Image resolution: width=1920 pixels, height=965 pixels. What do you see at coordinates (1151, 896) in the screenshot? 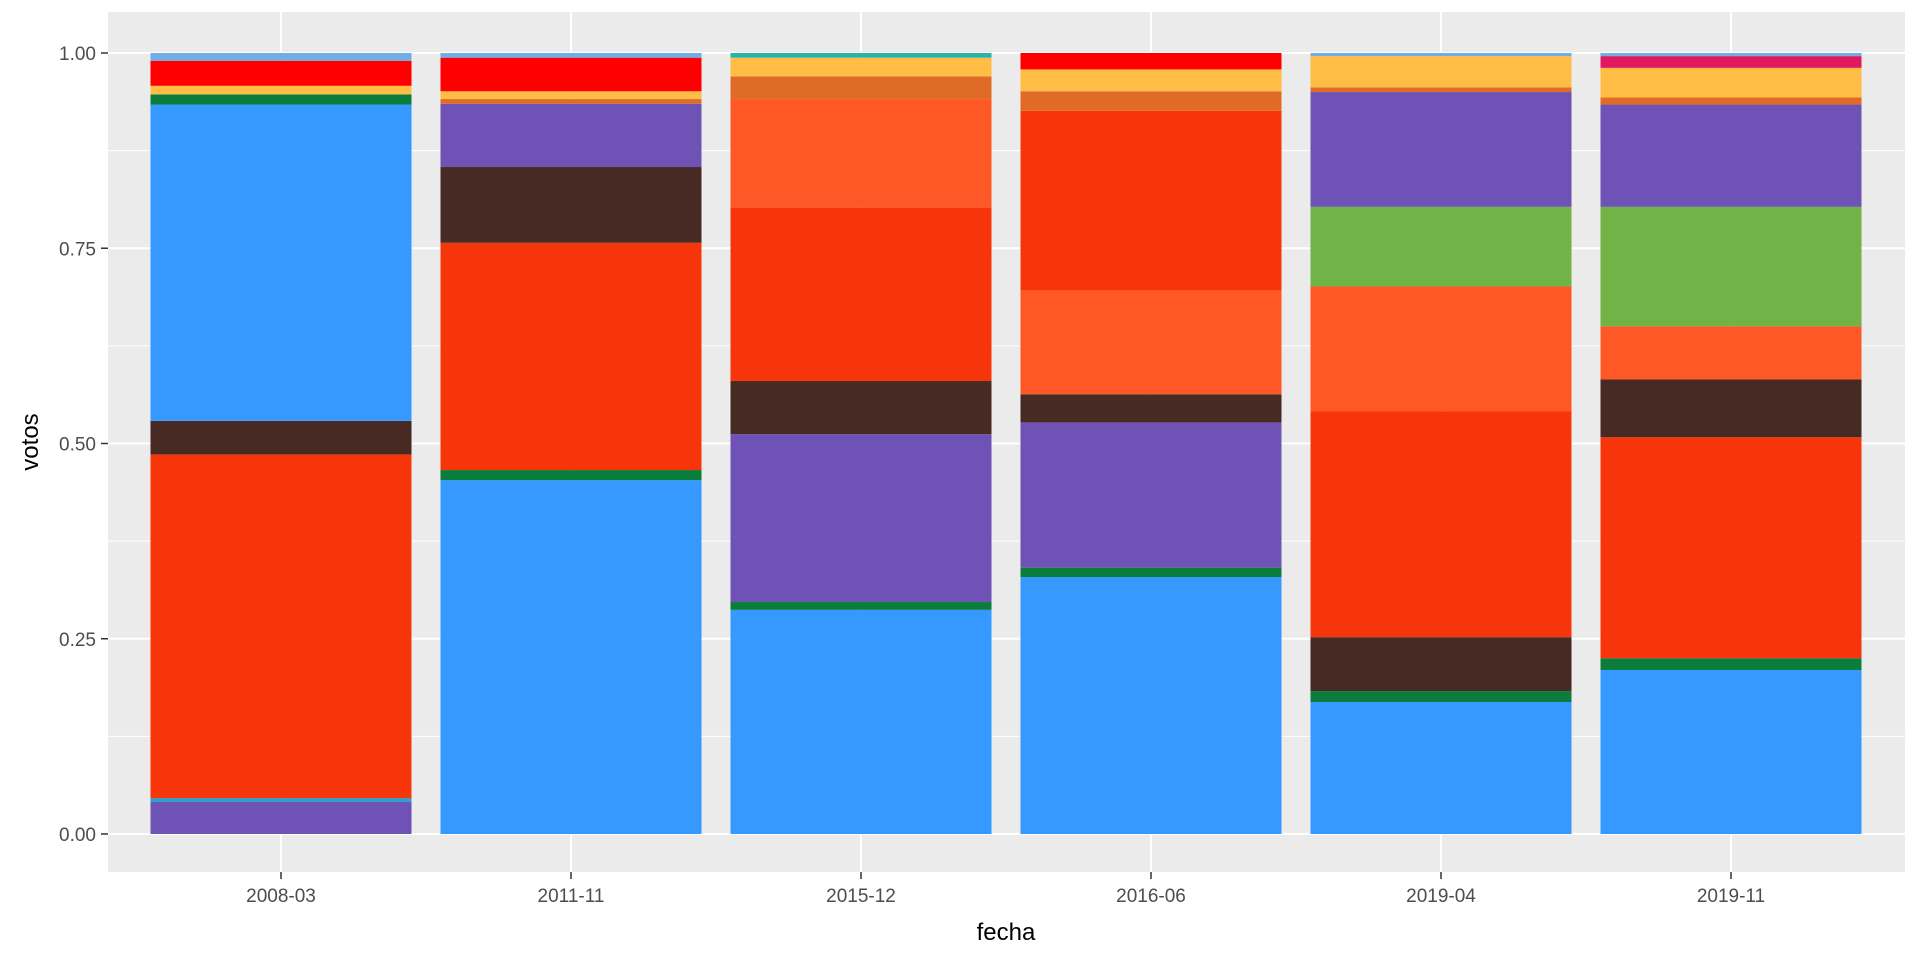
I see `x-tick-label: 2016-06` at bounding box center [1151, 896].